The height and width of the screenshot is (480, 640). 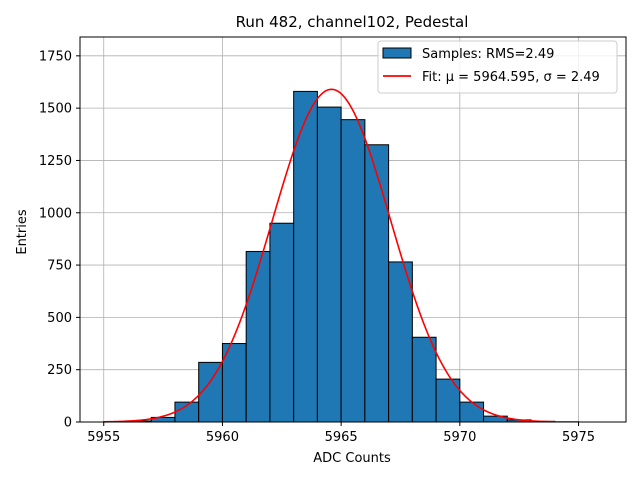 What do you see at coordinates (222, 437) in the screenshot?
I see `x-tick-label: 5960` at bounding box center [222, 437].